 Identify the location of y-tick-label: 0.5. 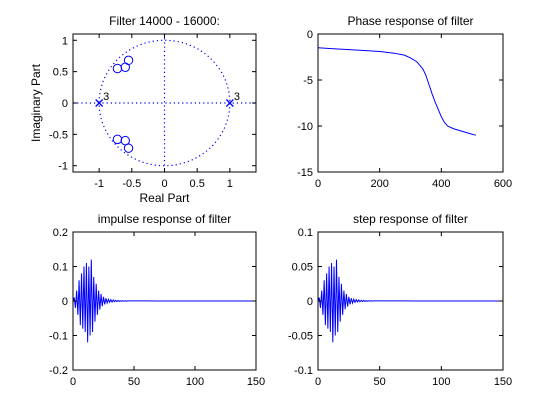
(60, 73).